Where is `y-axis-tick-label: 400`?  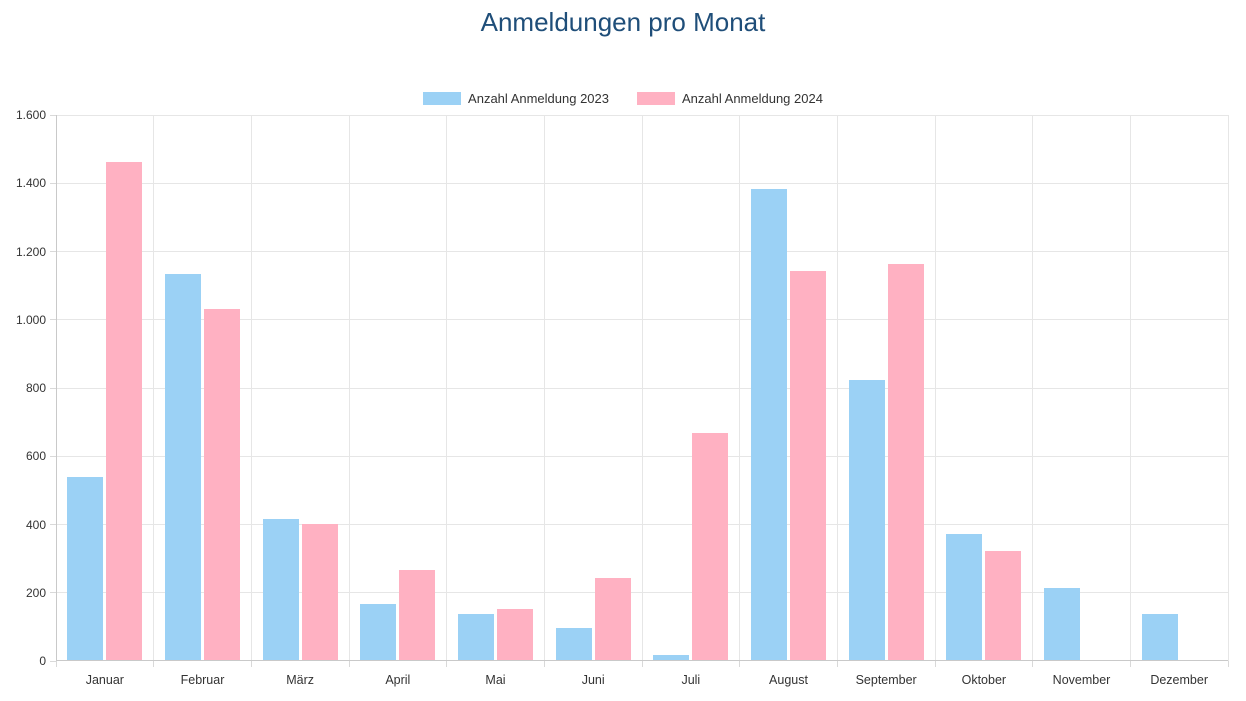
y-axis-tick-label: 400 is located at coordinates (35, 524).